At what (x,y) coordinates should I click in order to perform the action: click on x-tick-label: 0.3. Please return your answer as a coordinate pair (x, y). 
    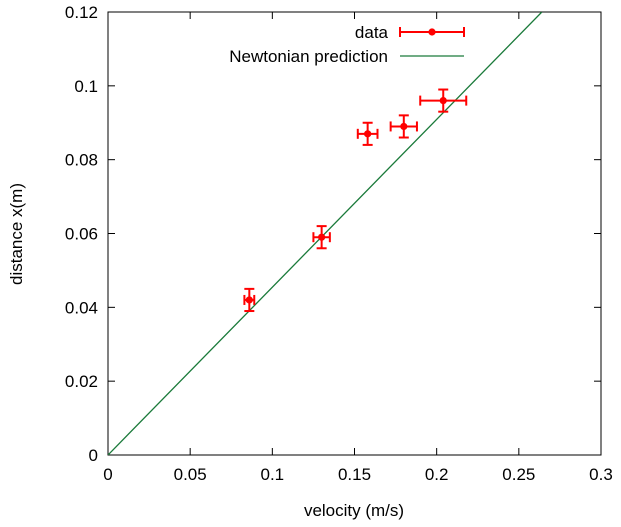
    Looking at the image, I should click on (601, 474).